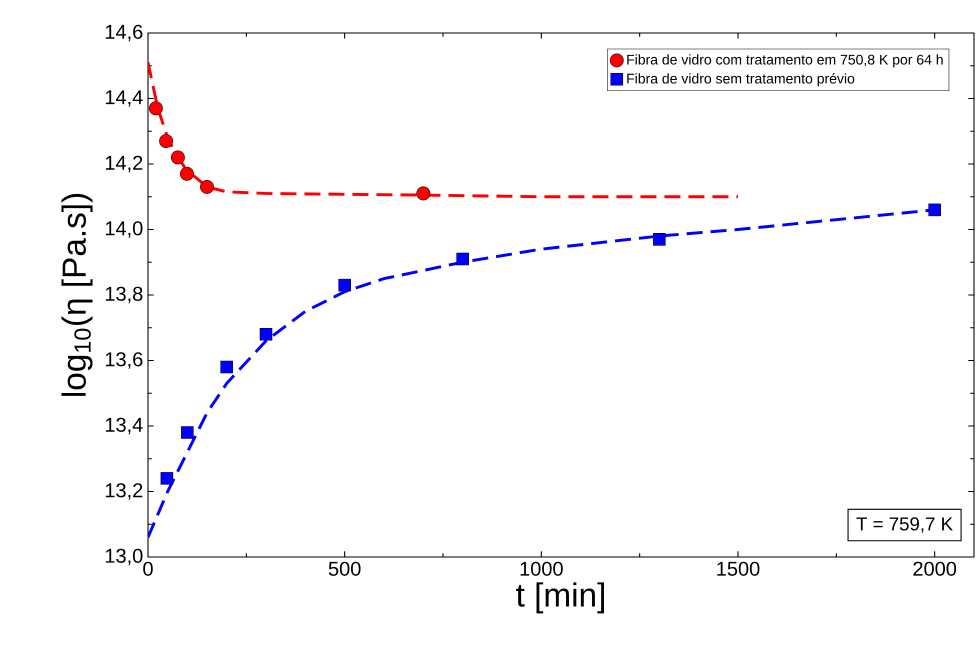 This screenshot has height=652, width=976. What do you see at coordinates (934, 569) in the screenshot?
I see `x-tick-label: 2000` at bounding box center [934, 569].